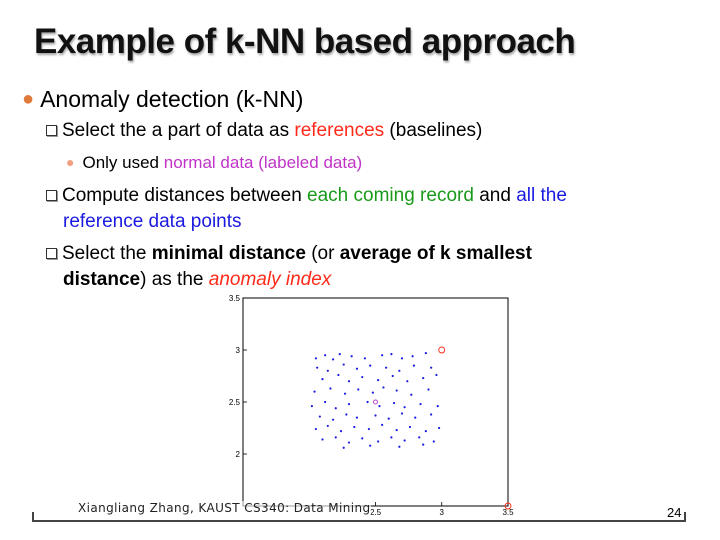 This screenshot has width=720, height=540. Describe the element at coordinates (541, 195) in the screenshot. I see `sub2-highlight-2: all the` at that location.